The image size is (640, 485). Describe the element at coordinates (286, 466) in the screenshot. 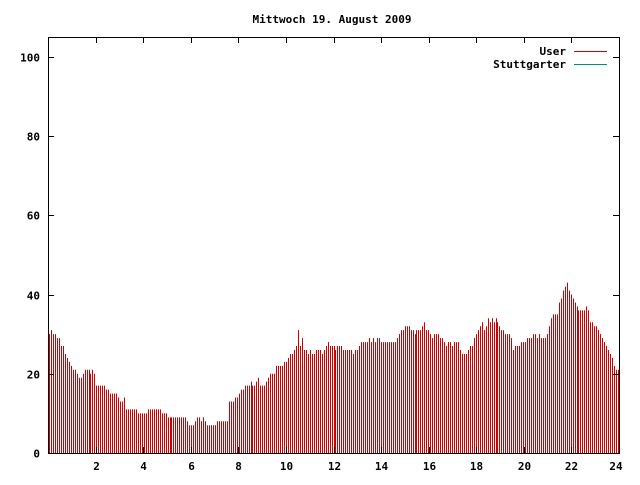

I see `x-tick-label: 10` at that location.